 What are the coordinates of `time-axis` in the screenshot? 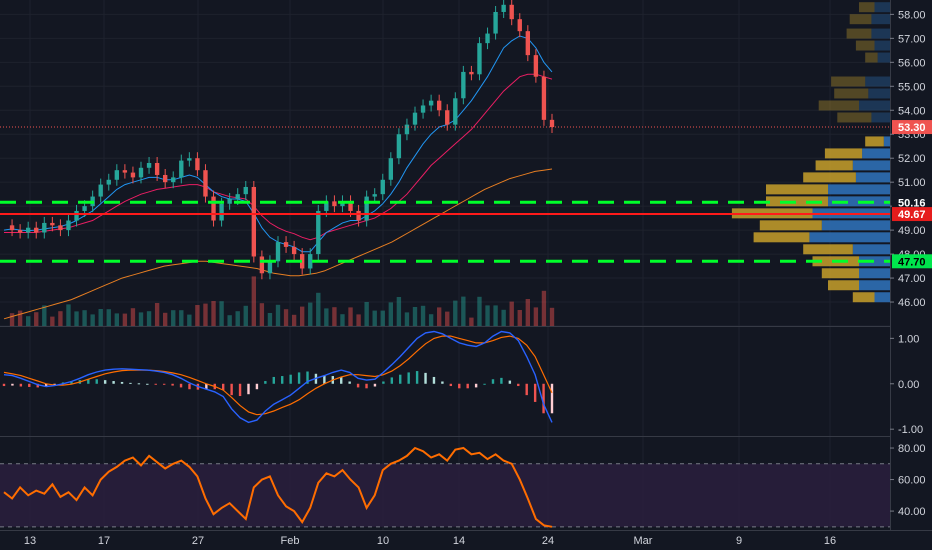 It's located at (466, 540).